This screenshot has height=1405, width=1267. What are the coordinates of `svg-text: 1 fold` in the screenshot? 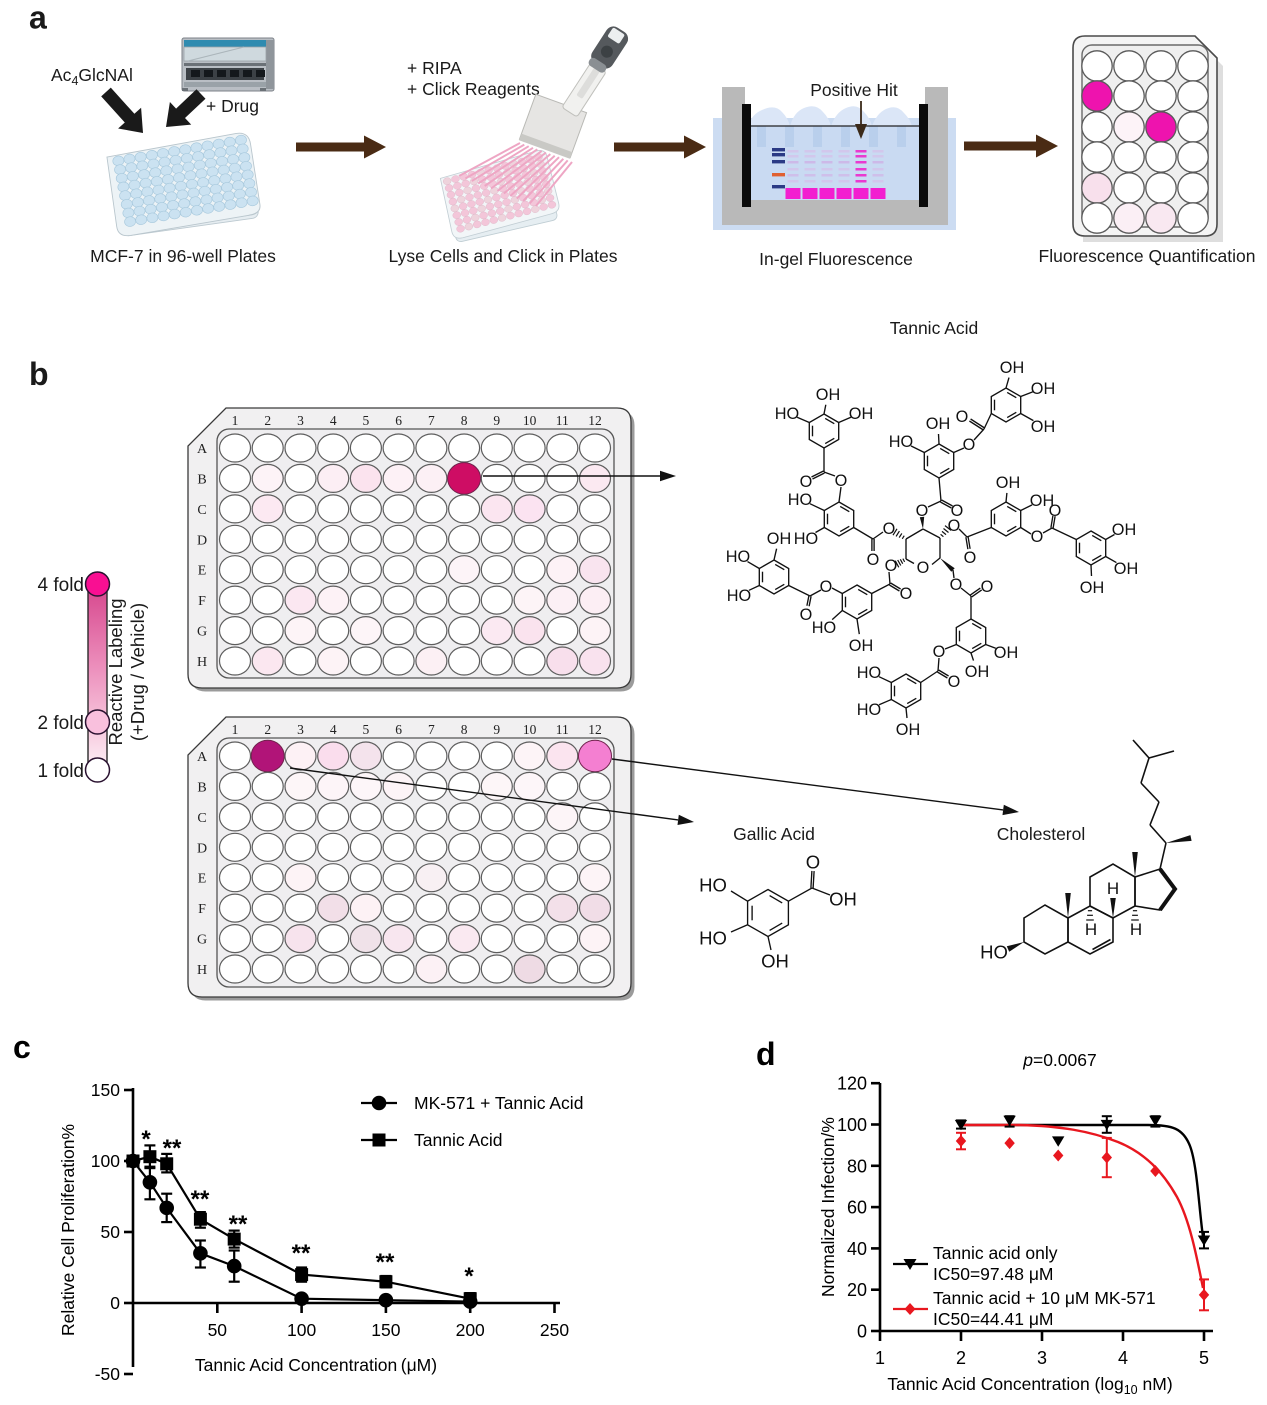 It's located at (61, 771).